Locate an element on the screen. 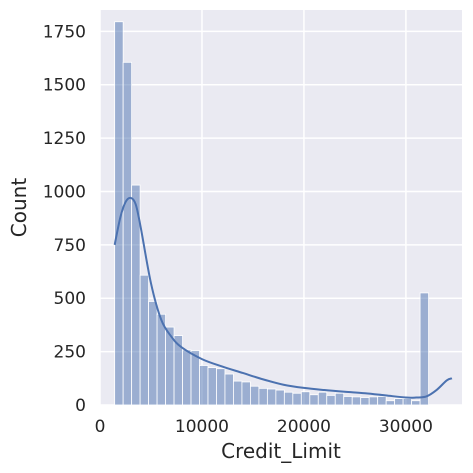 The height and width of the screenshot is (473, 473). y-tick-label: 1500 is located at coordinates (64, 86).